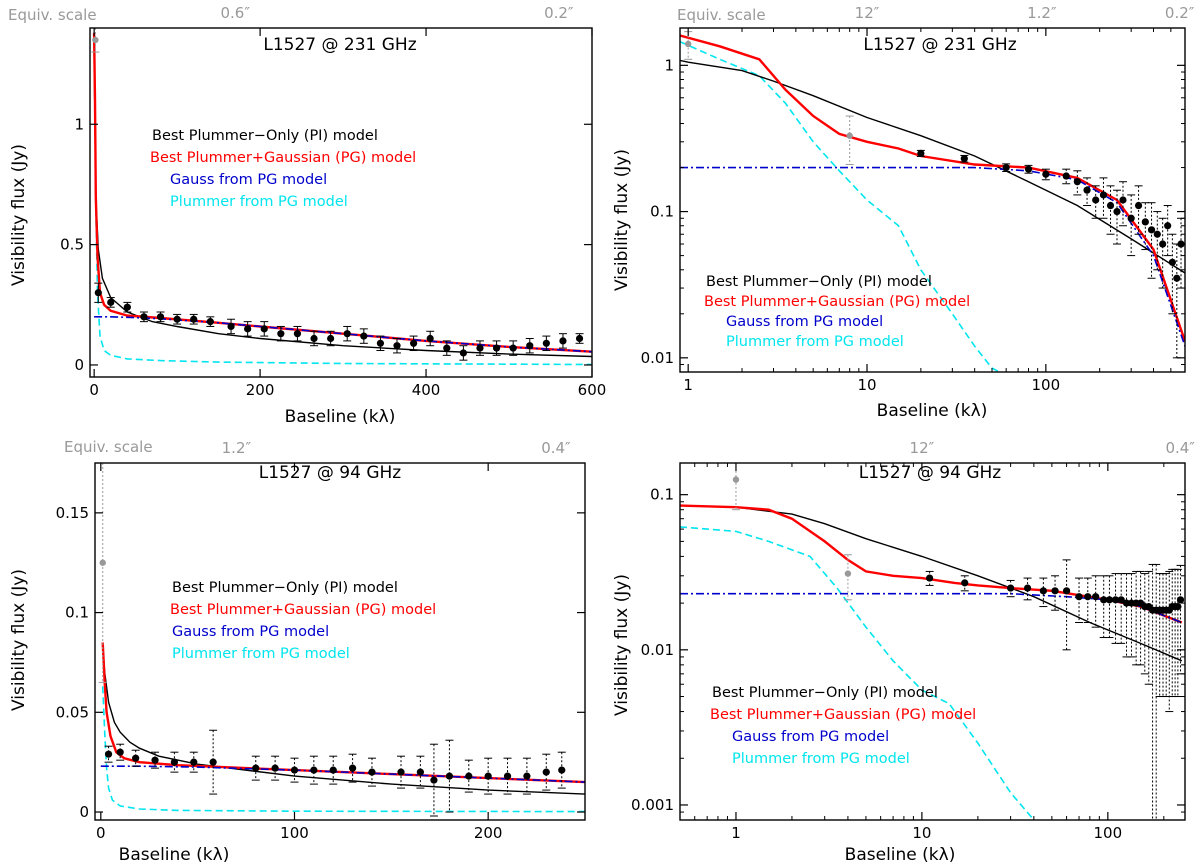 This screenshot has height=865, width=1200. Describe the element at coordinates (340, 417) in the screenshot. I see `x-axis-label: Baseline (kλ)` at that location.